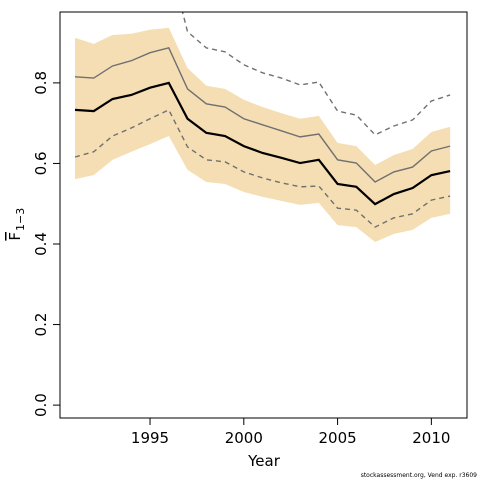  Describe the element at coordinates (419, 475) in the screenshot. I see `footer: stockassessment.org, Vend exp. r3609` at that location.